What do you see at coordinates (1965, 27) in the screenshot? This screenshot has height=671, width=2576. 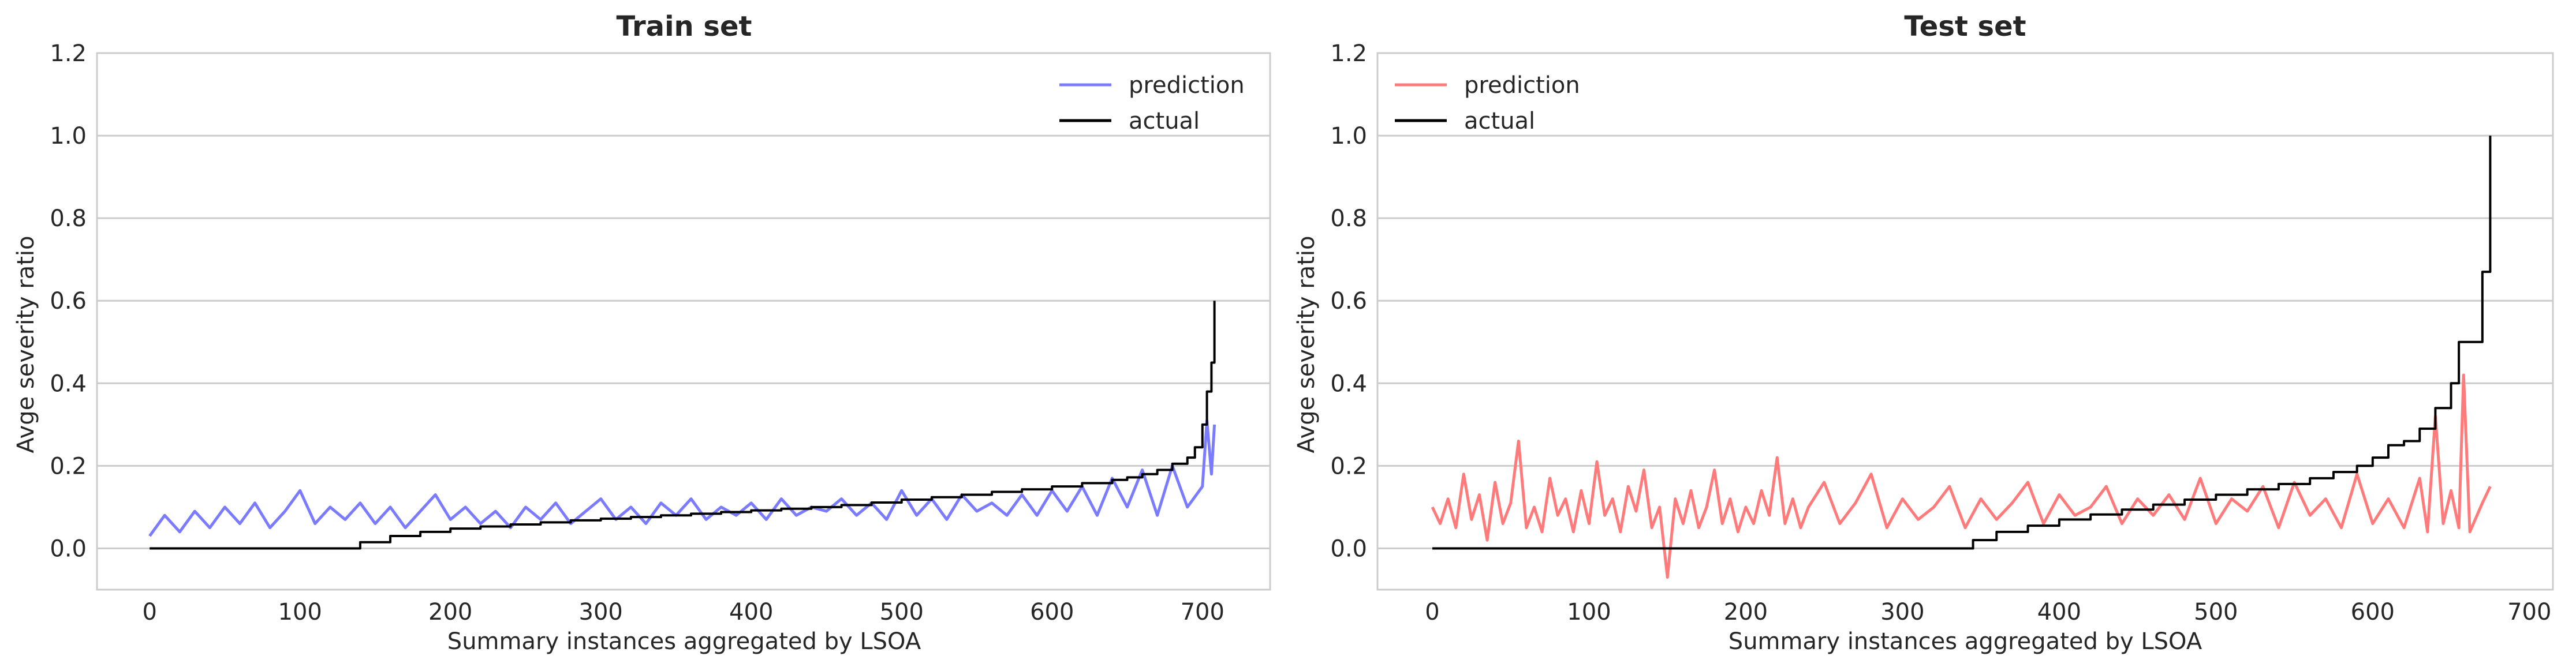 I see `chart-title: Test set` at bounding box center [1965, 27].